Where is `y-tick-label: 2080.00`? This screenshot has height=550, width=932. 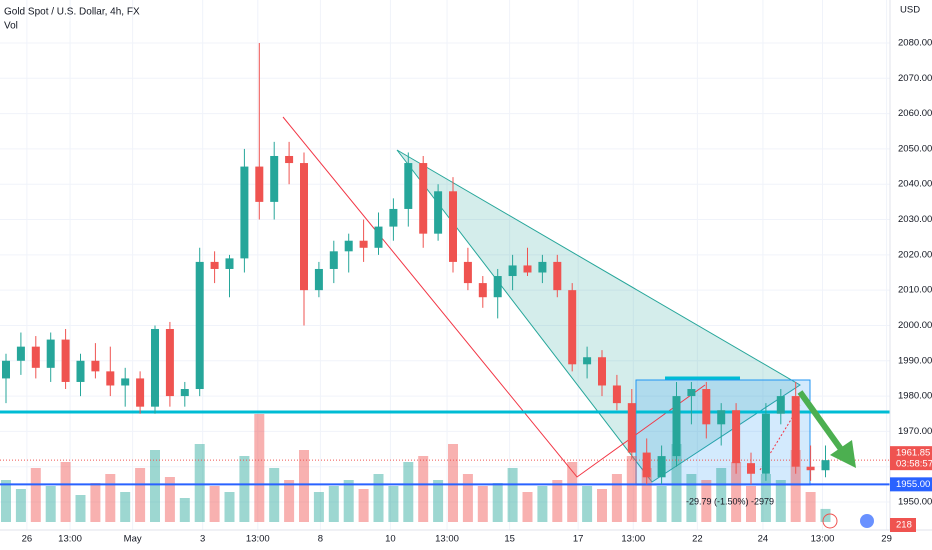
y-tick-label: 2080.00 is located at coordinates (915, 43).